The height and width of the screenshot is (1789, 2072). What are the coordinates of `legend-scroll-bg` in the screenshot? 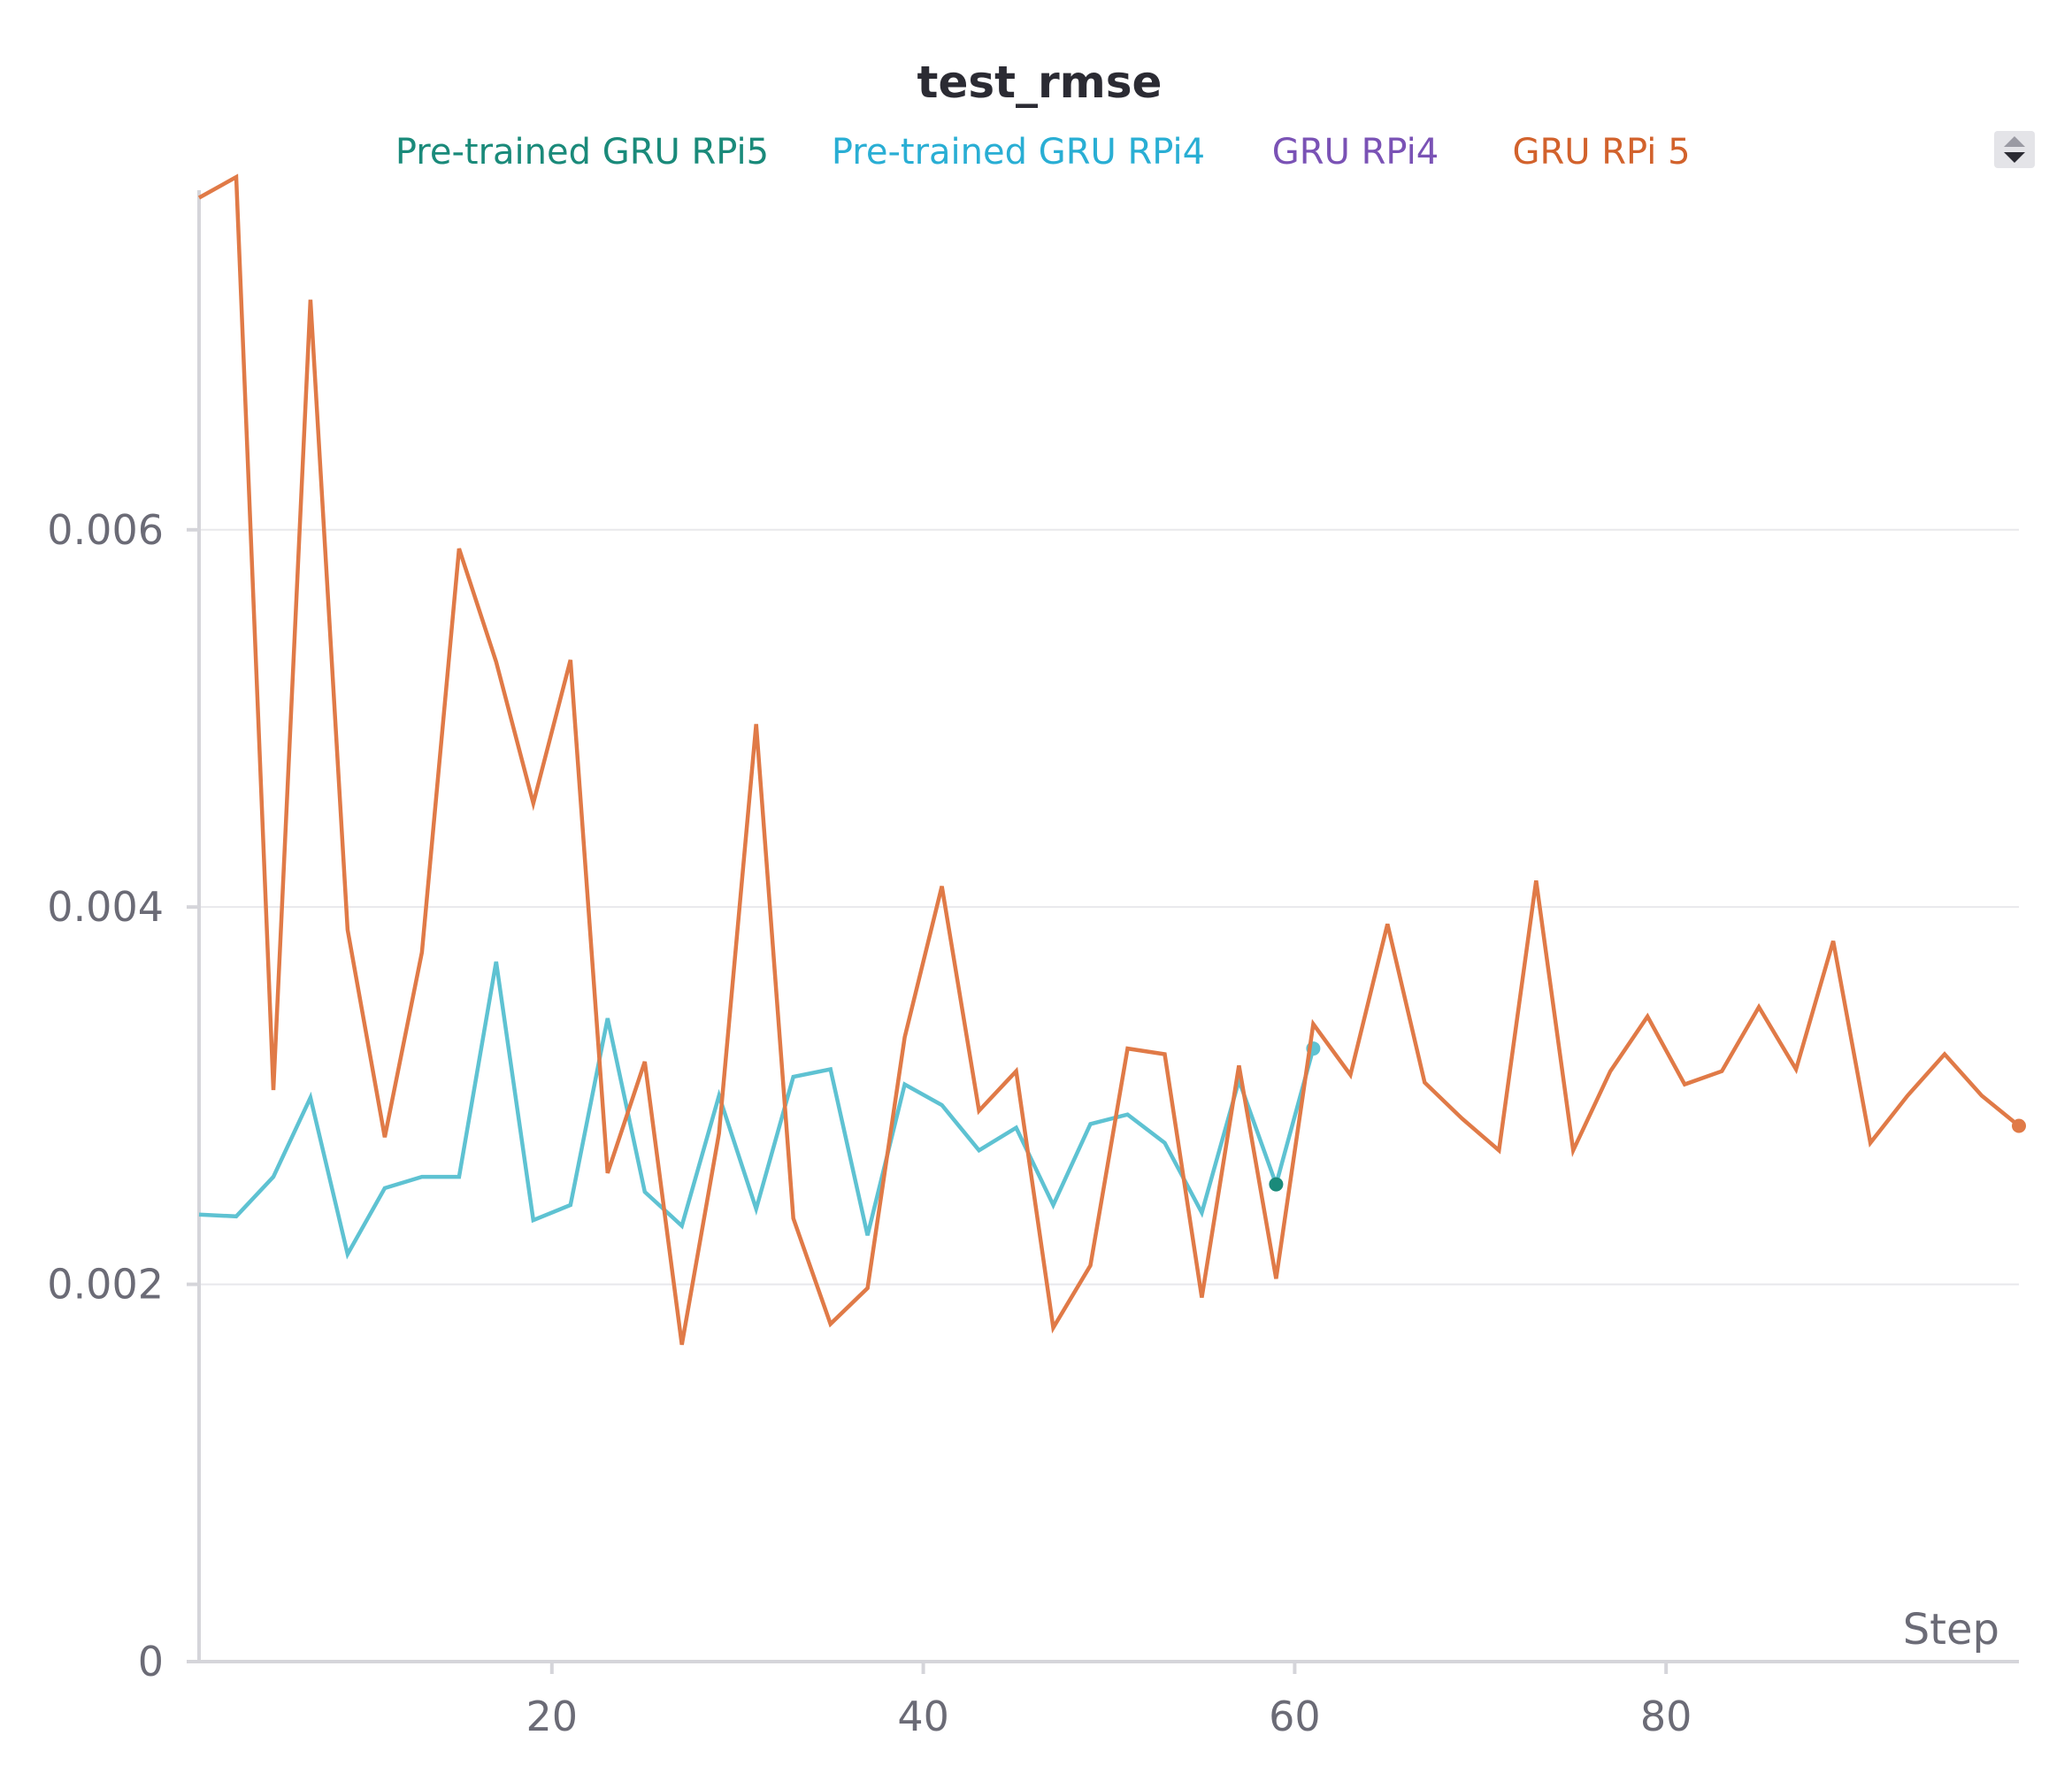 It's located at (2014, 149).